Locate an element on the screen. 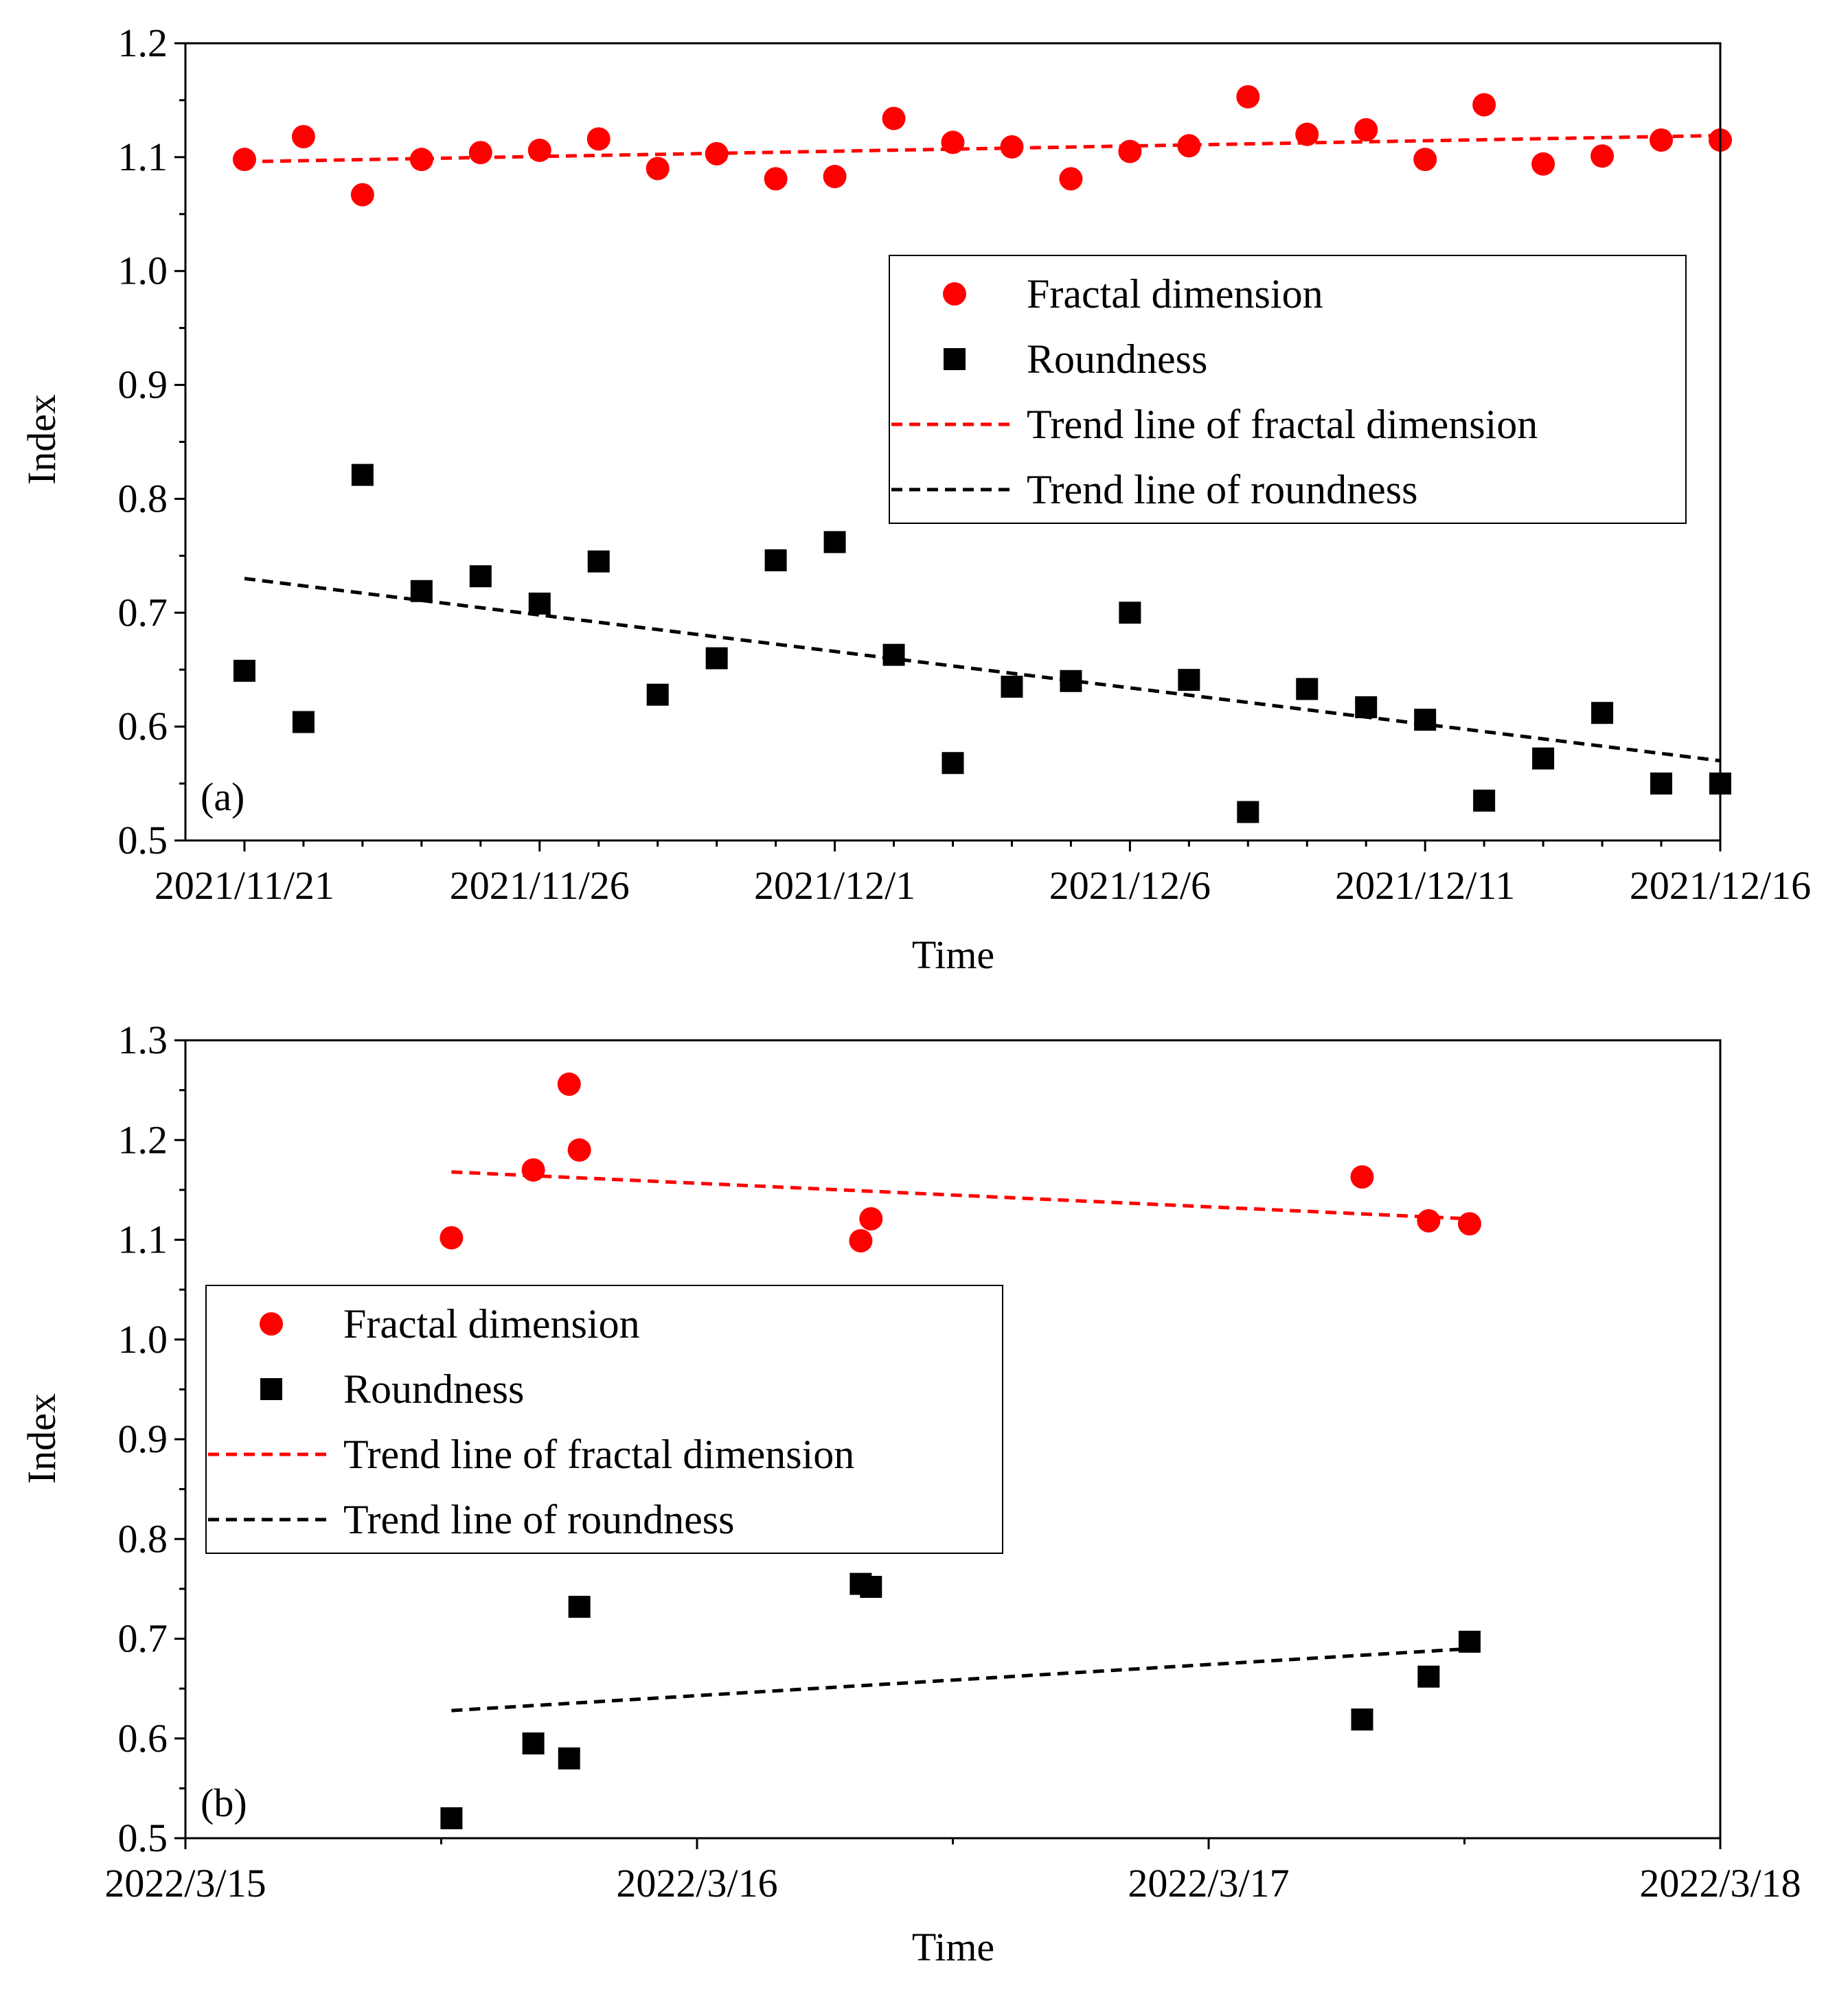 The width and height of the screenshot is (1848, 2003). panel-a-fractal-trend-line is located at coordinates (982, 148).